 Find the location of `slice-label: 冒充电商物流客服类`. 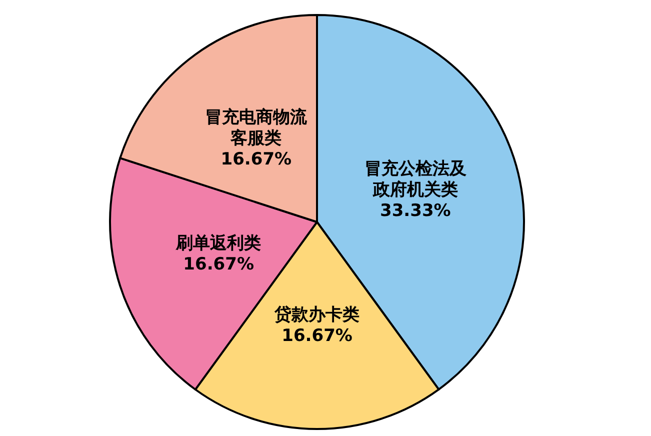

slice-label: 冒充电商物流客服类 is located at coordinates (256, 127).